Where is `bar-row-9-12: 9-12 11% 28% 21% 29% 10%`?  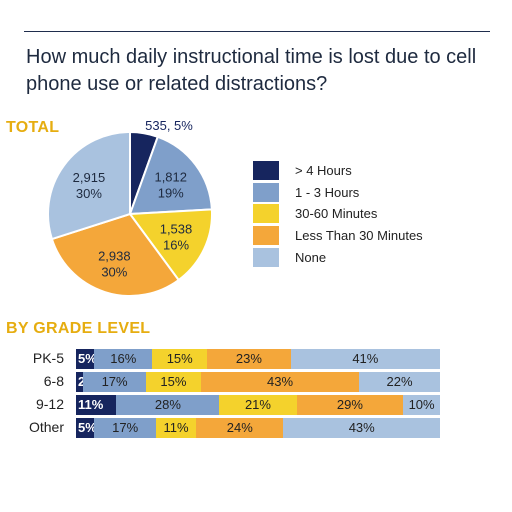 bar-row-9-12: 9-12 11% 28% 21% 29% 10% is located at coordinates (256, 405).